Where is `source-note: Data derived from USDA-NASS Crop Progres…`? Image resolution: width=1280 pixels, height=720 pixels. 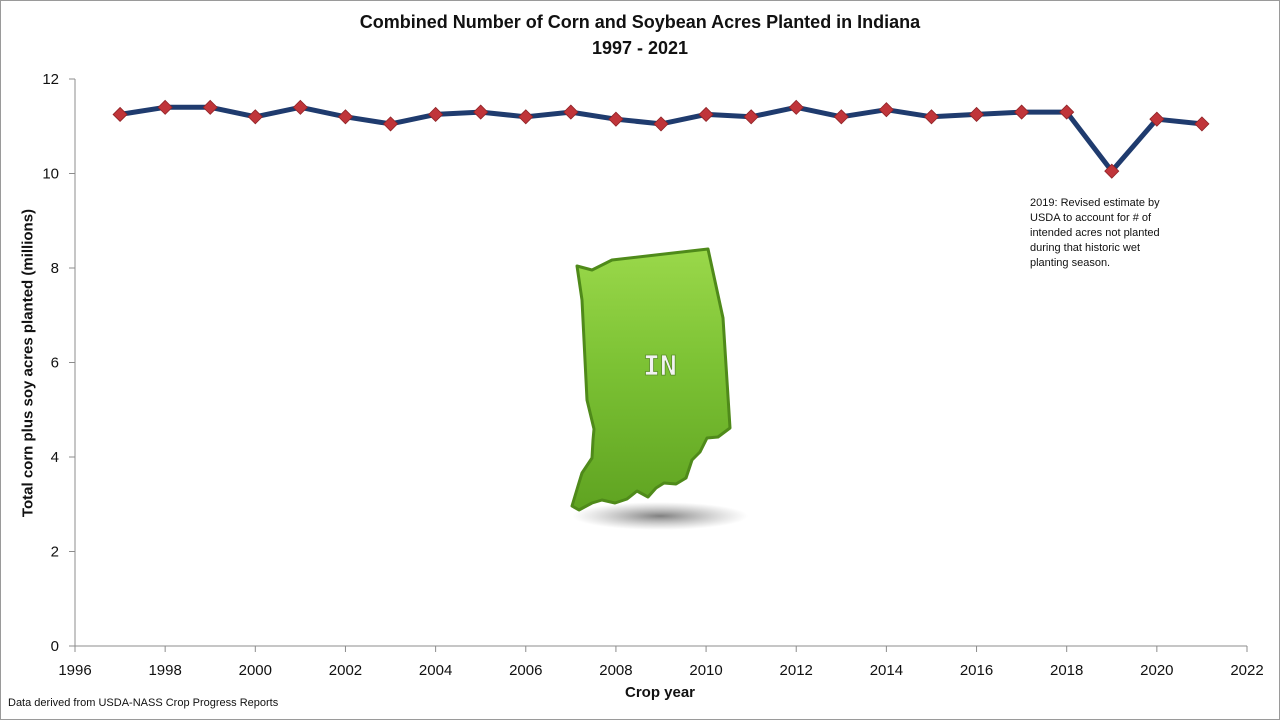
source-note: Data derived from USDA-NASS Crop Progres… is located at coordinates (143, 703).